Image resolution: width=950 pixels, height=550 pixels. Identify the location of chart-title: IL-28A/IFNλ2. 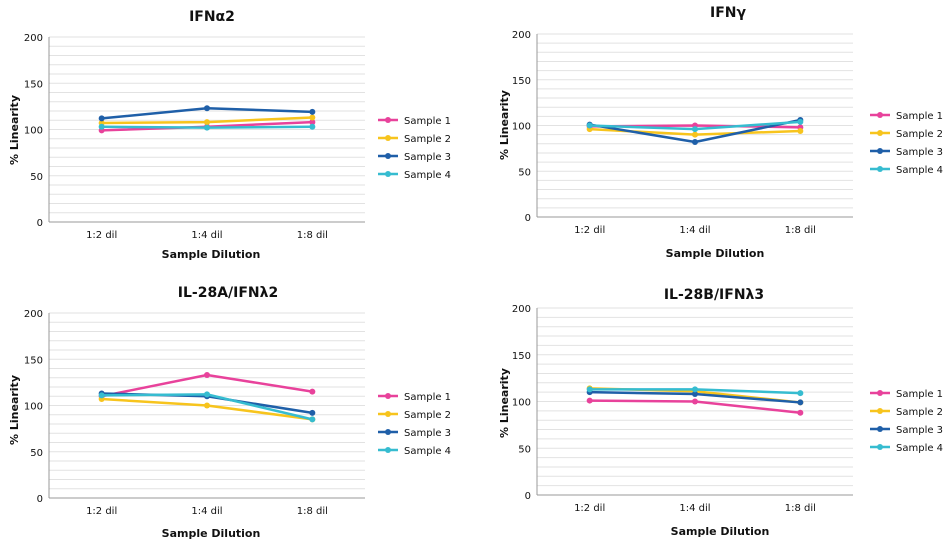
(228, 293).